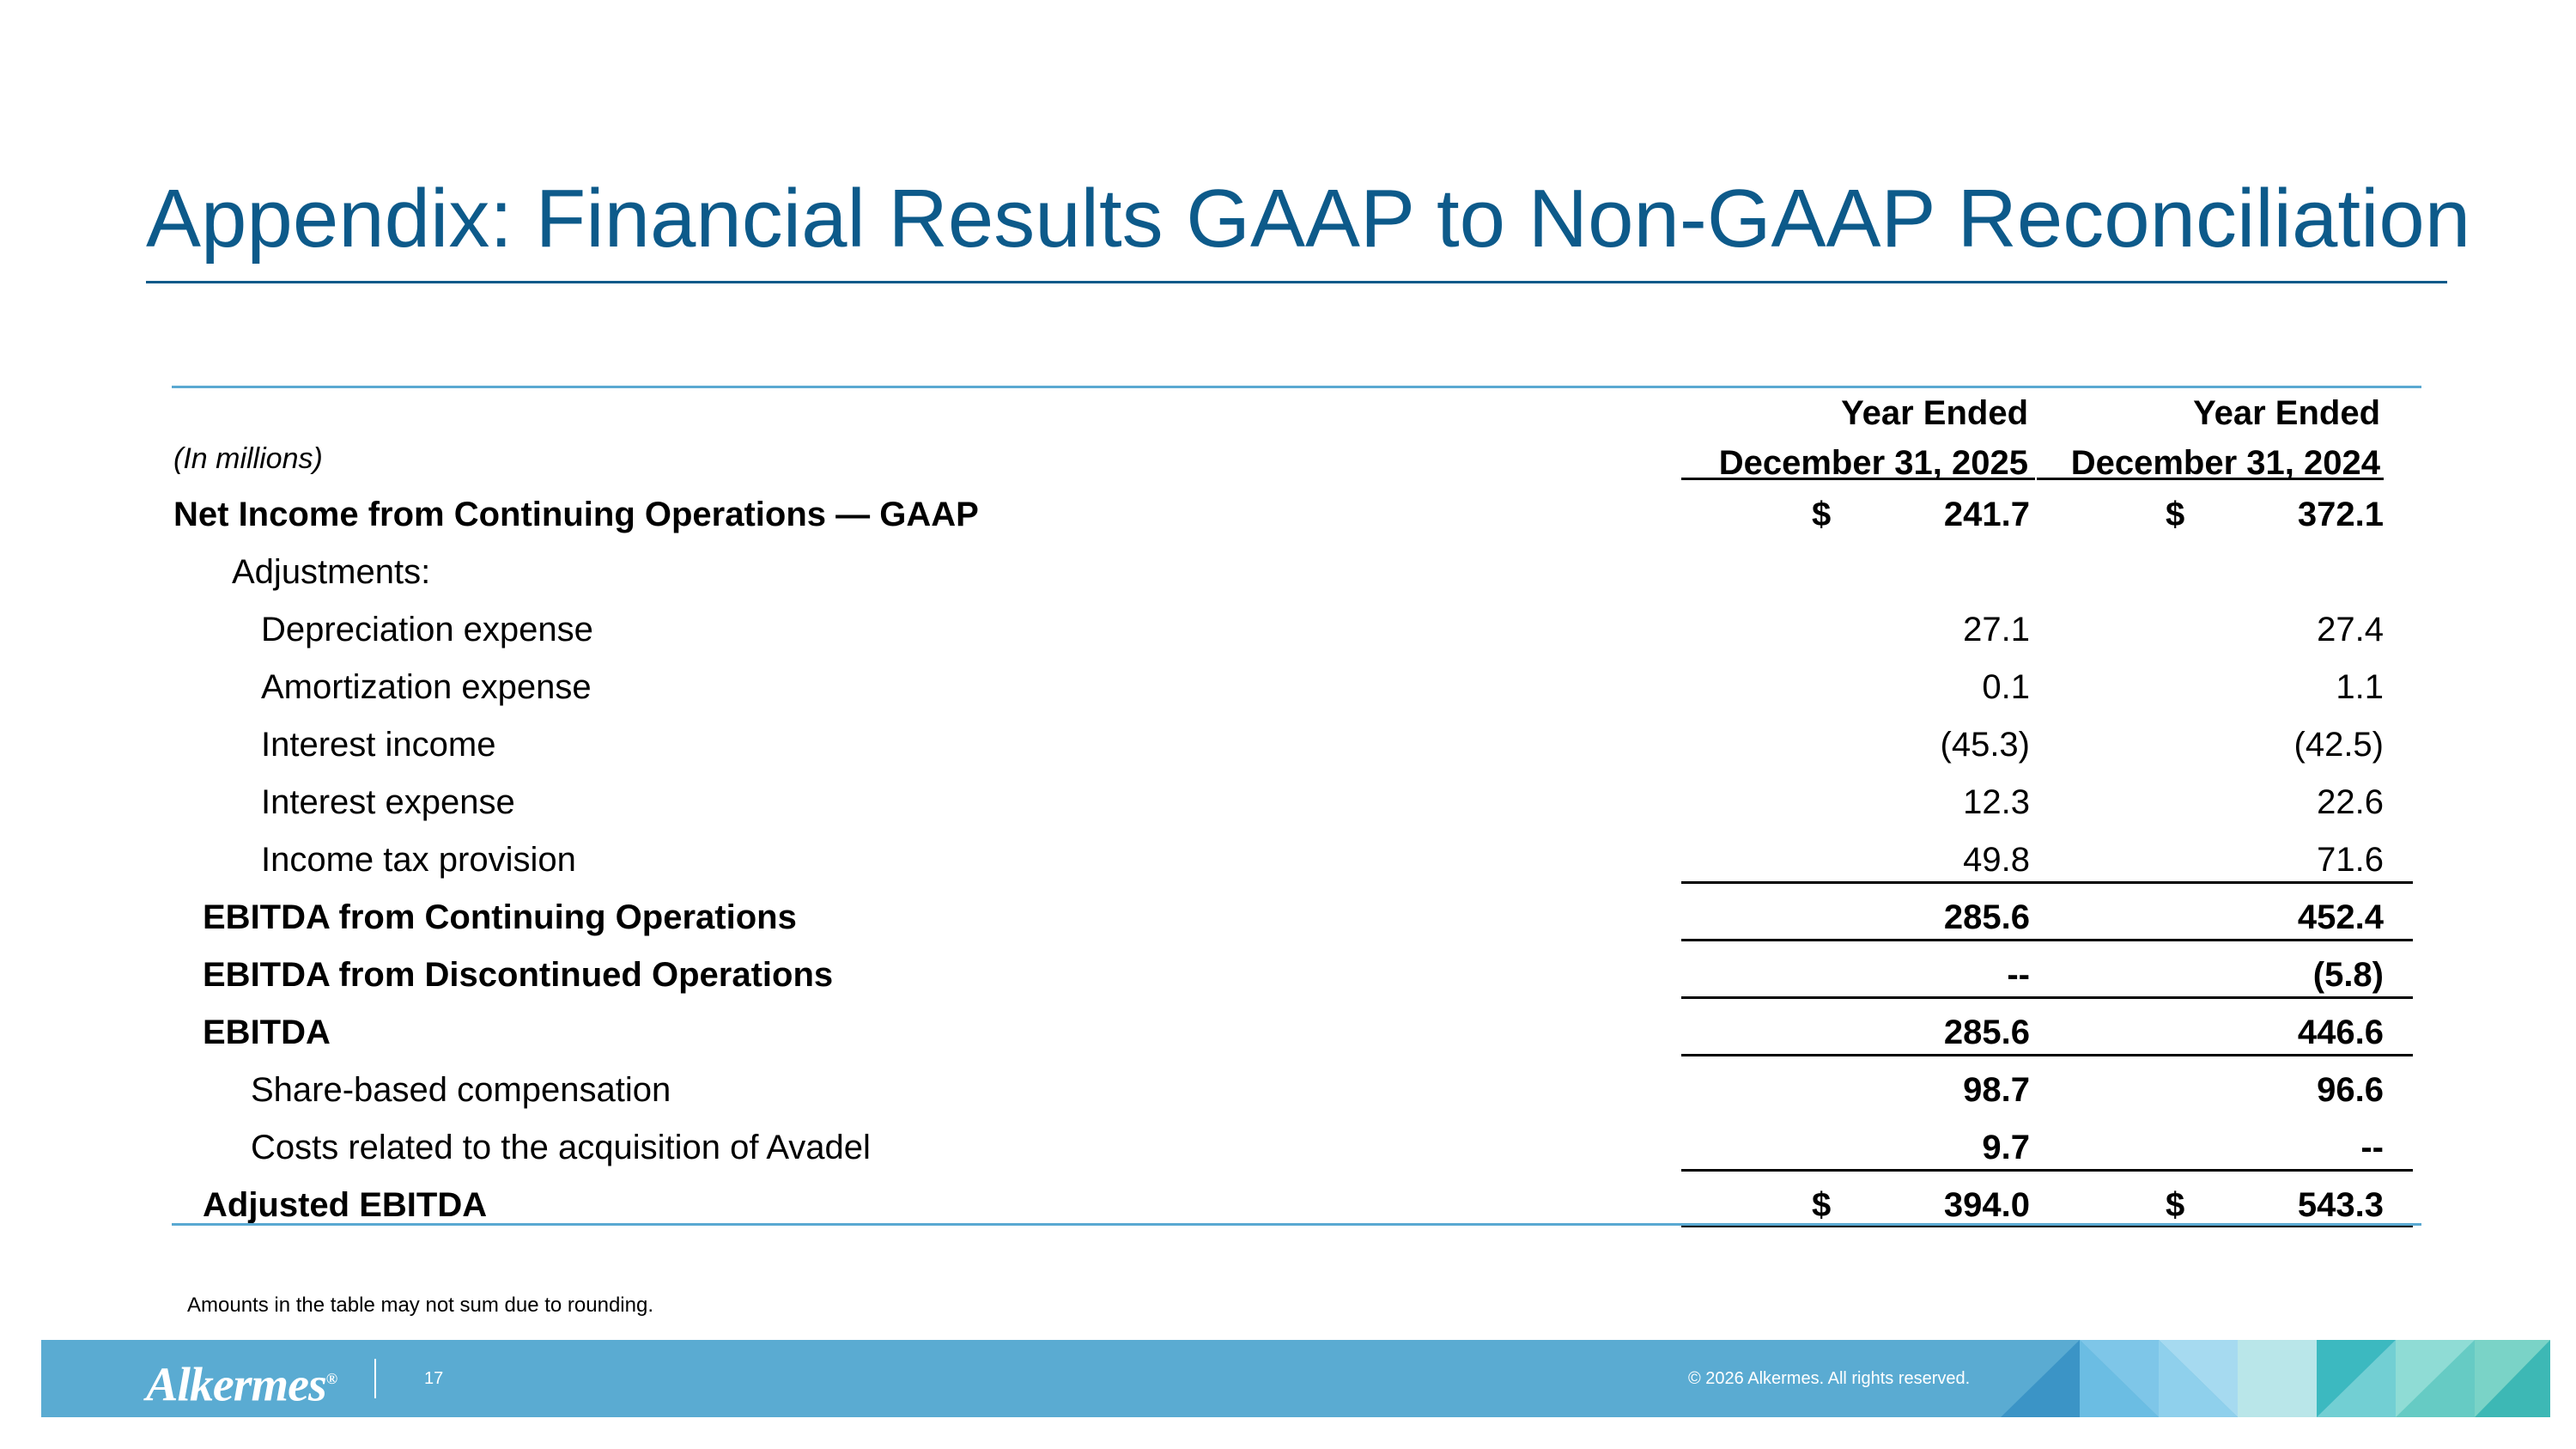  What do you see at coordinates (2339, 745) in the screenshot?
I see `value-2024: (42.5)` at bounding box center [2339, 745].